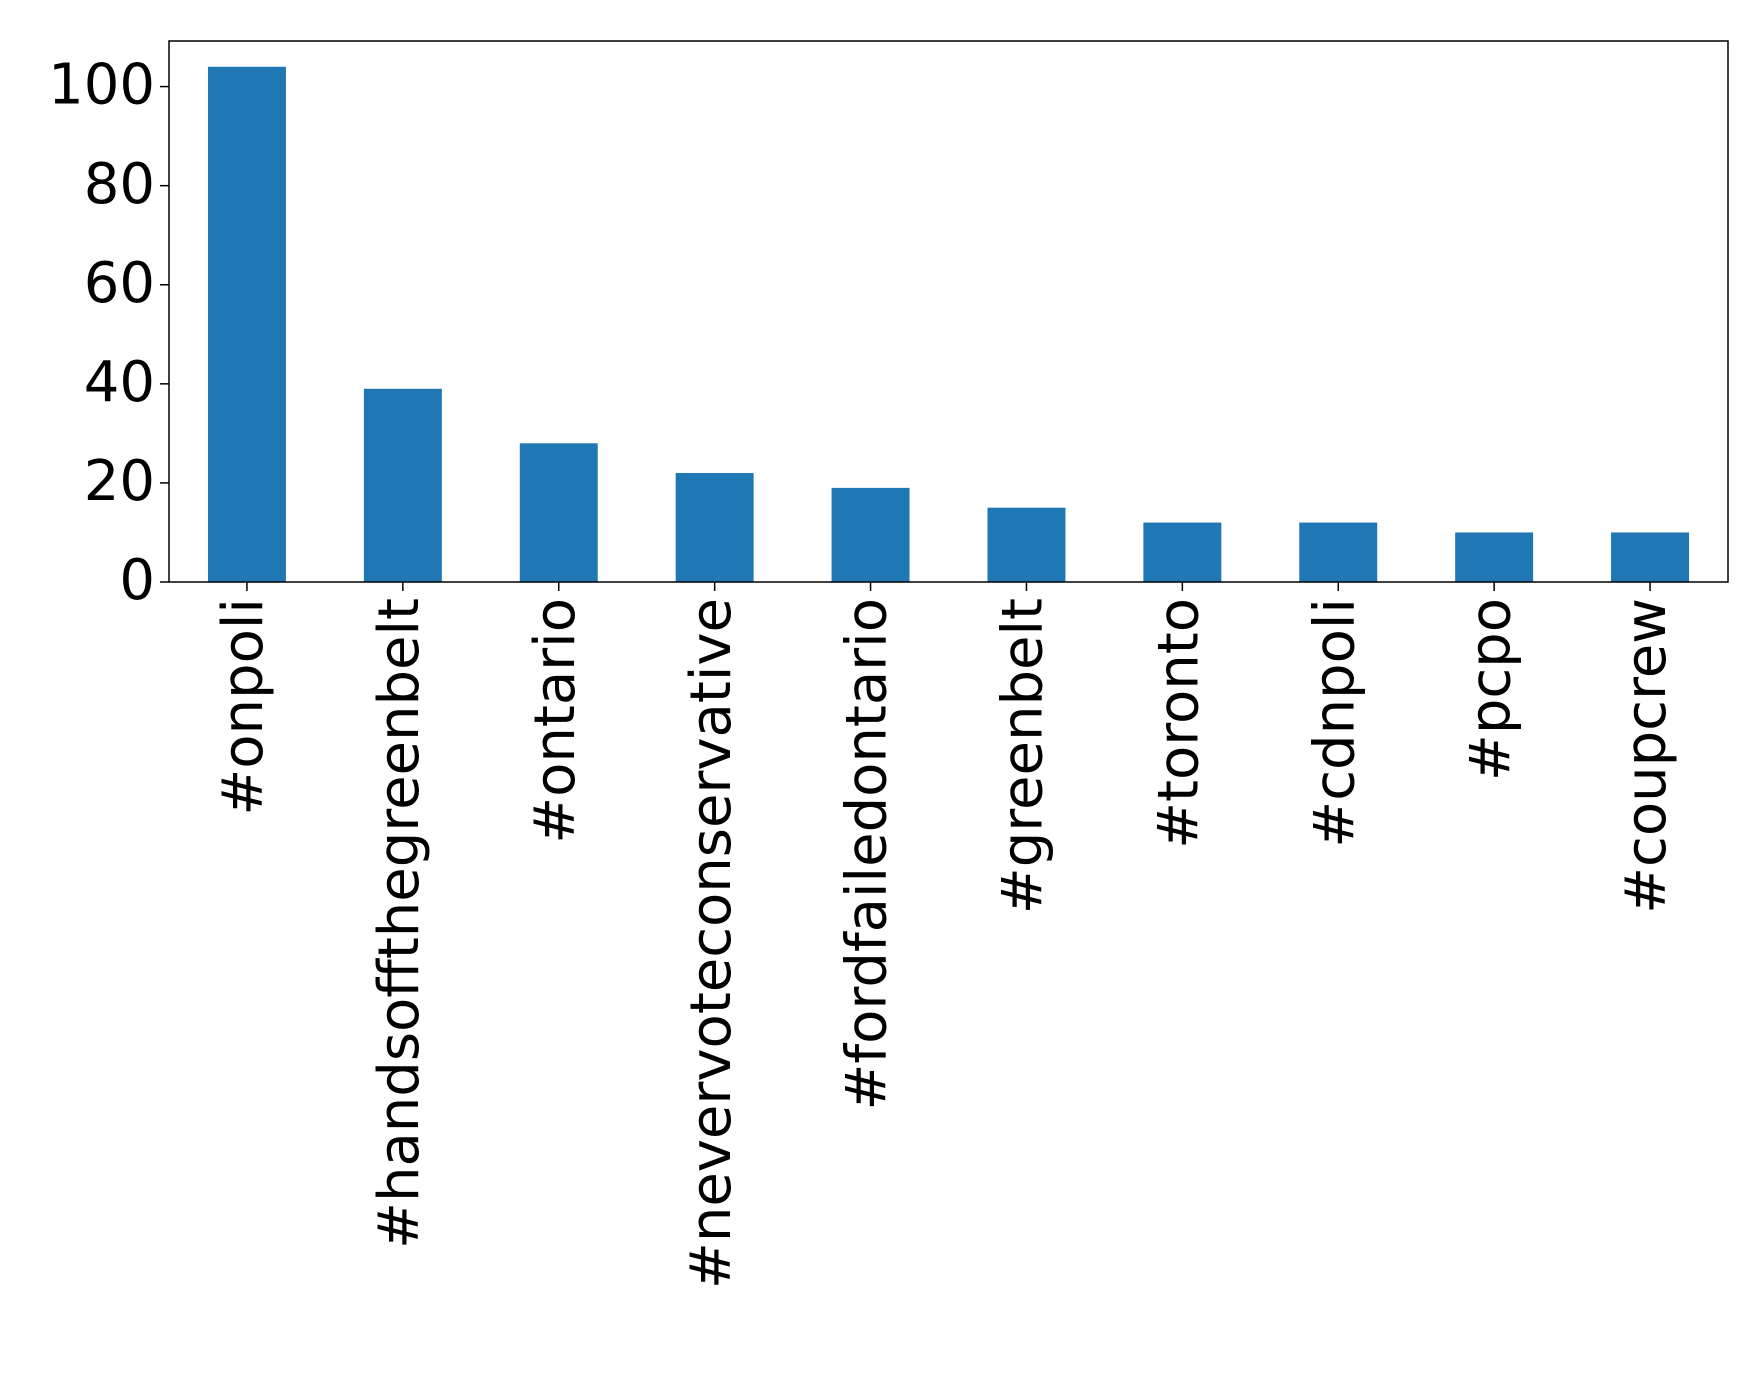  Describe the element at coordinates (1023, 756) in the screenshot. I see `x-tick-label: #greenbelt` at that location.